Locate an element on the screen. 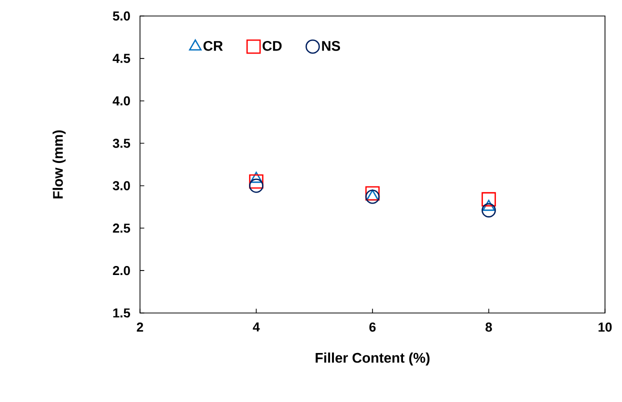 This screenshot has width=622, height=402. x-tick-label: 8 is located at coordinates (489, 327).